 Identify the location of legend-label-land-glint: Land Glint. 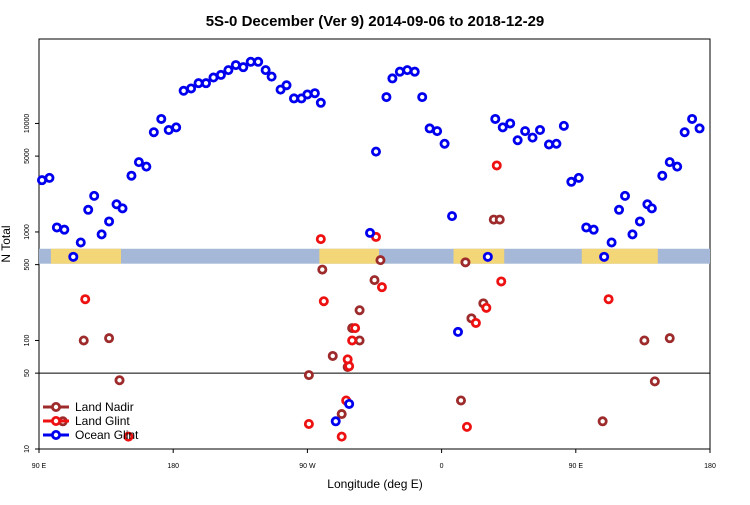
(102, 421).